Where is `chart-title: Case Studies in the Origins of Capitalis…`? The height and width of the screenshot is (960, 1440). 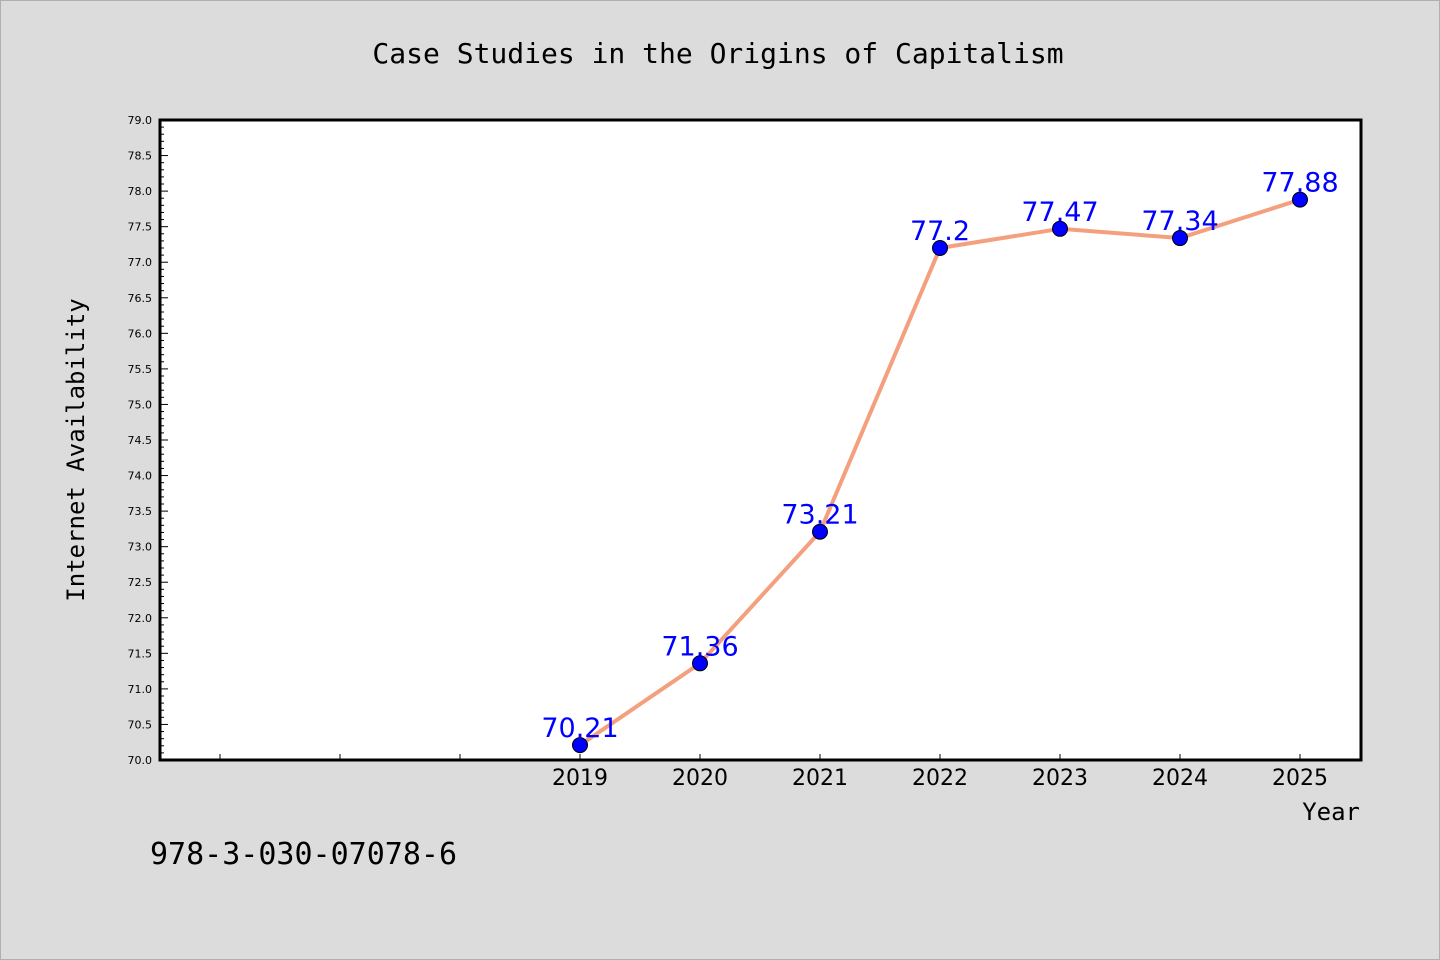
chart-title: Case Studies in the Origins of Capitalis… is located at coordinates (717, 53).